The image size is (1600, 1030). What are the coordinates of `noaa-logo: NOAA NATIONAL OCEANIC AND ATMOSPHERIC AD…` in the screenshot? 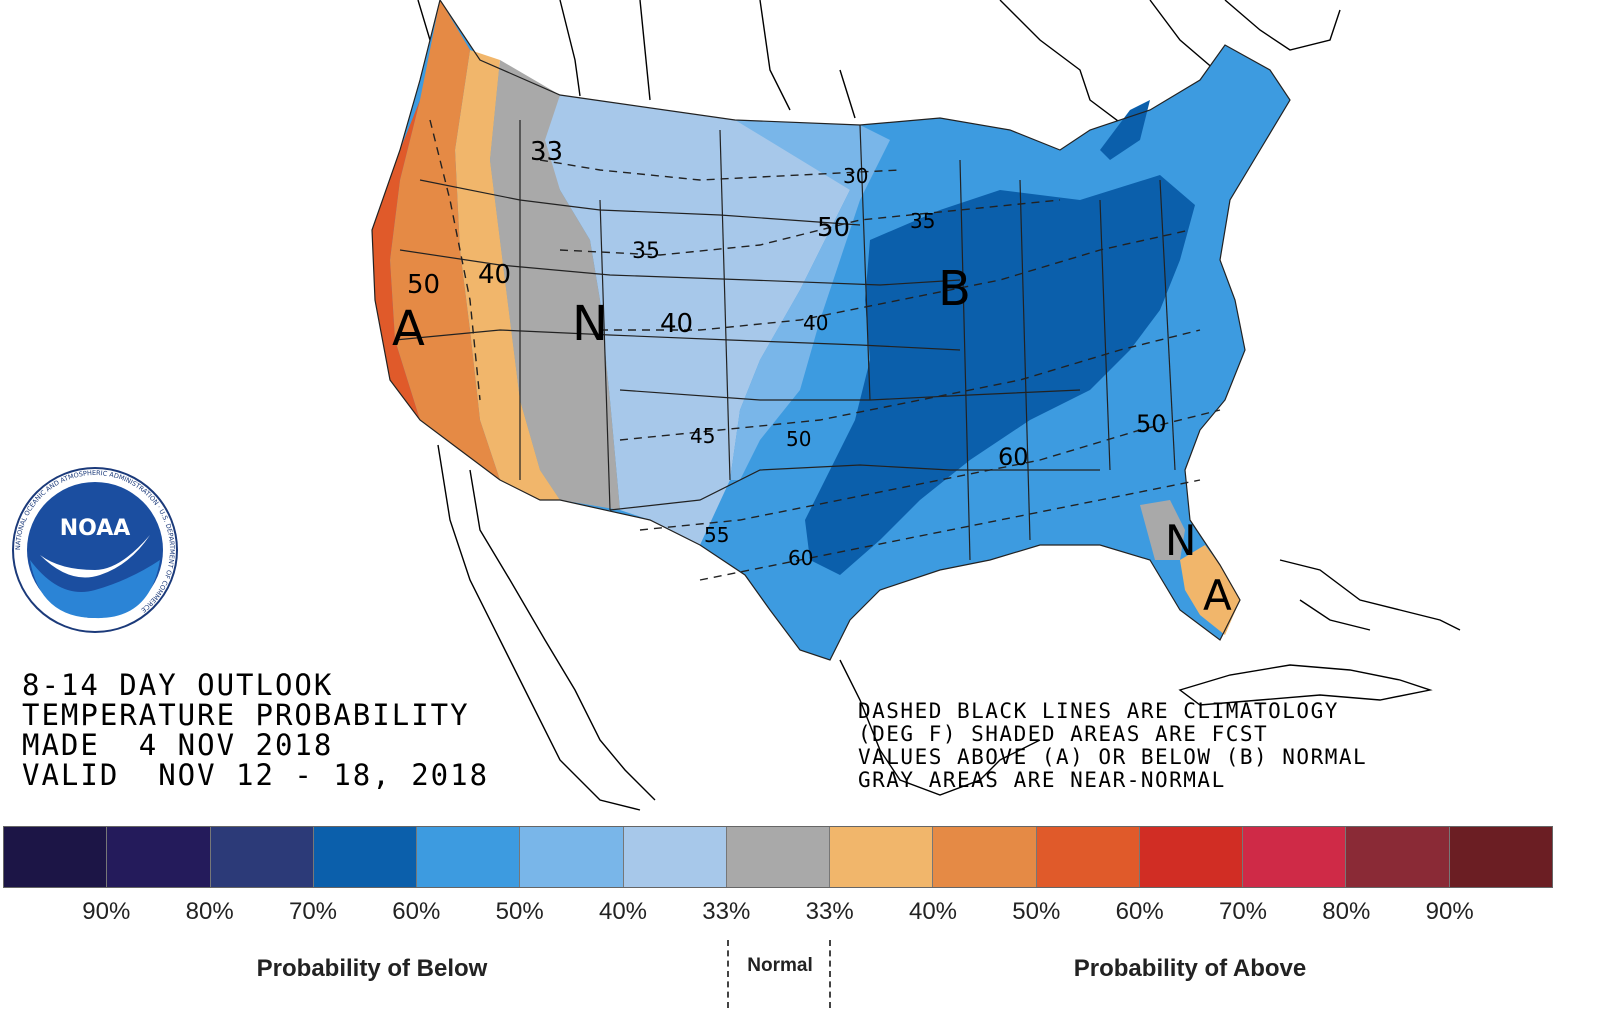 It's located at (95, 550).